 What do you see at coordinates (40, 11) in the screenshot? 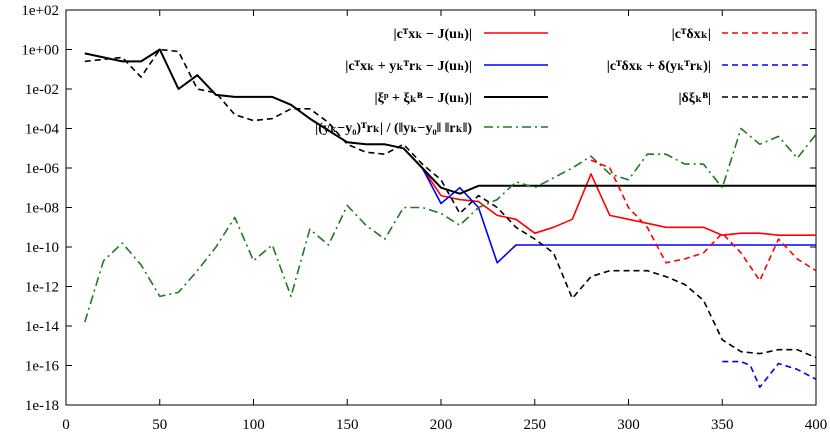
I see `y-tick-label: 1e+02` at bounding box center [40, 11].